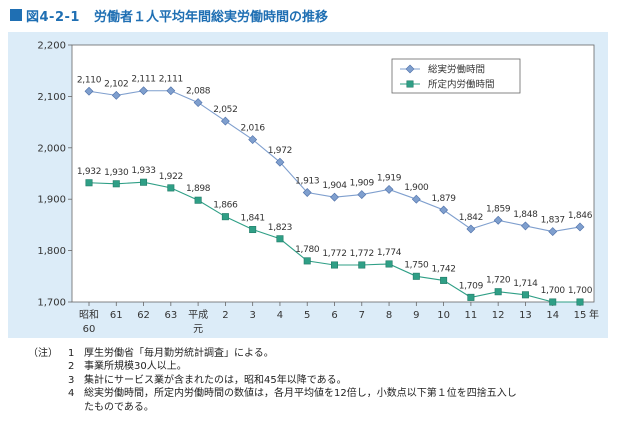 The width and height of the screenshot is (617, 421). Describe the element at coordinates (207, 380) in the screenshot. I see `note-item: 3 集計にサービス業が含まれたのは，昭和45年以降である。` at that location.